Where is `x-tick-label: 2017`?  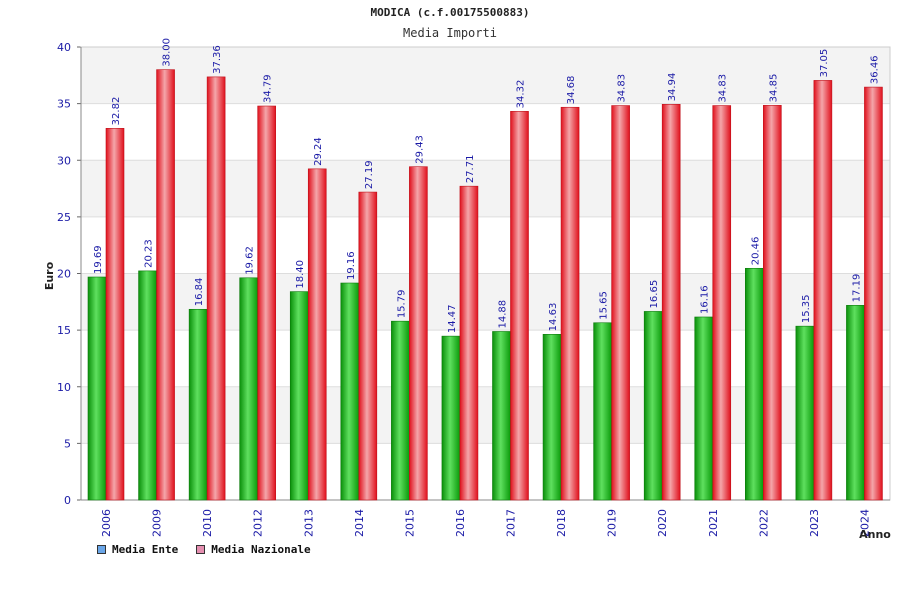
x-tick-label: 2017 is located at coordinates (511, 523).